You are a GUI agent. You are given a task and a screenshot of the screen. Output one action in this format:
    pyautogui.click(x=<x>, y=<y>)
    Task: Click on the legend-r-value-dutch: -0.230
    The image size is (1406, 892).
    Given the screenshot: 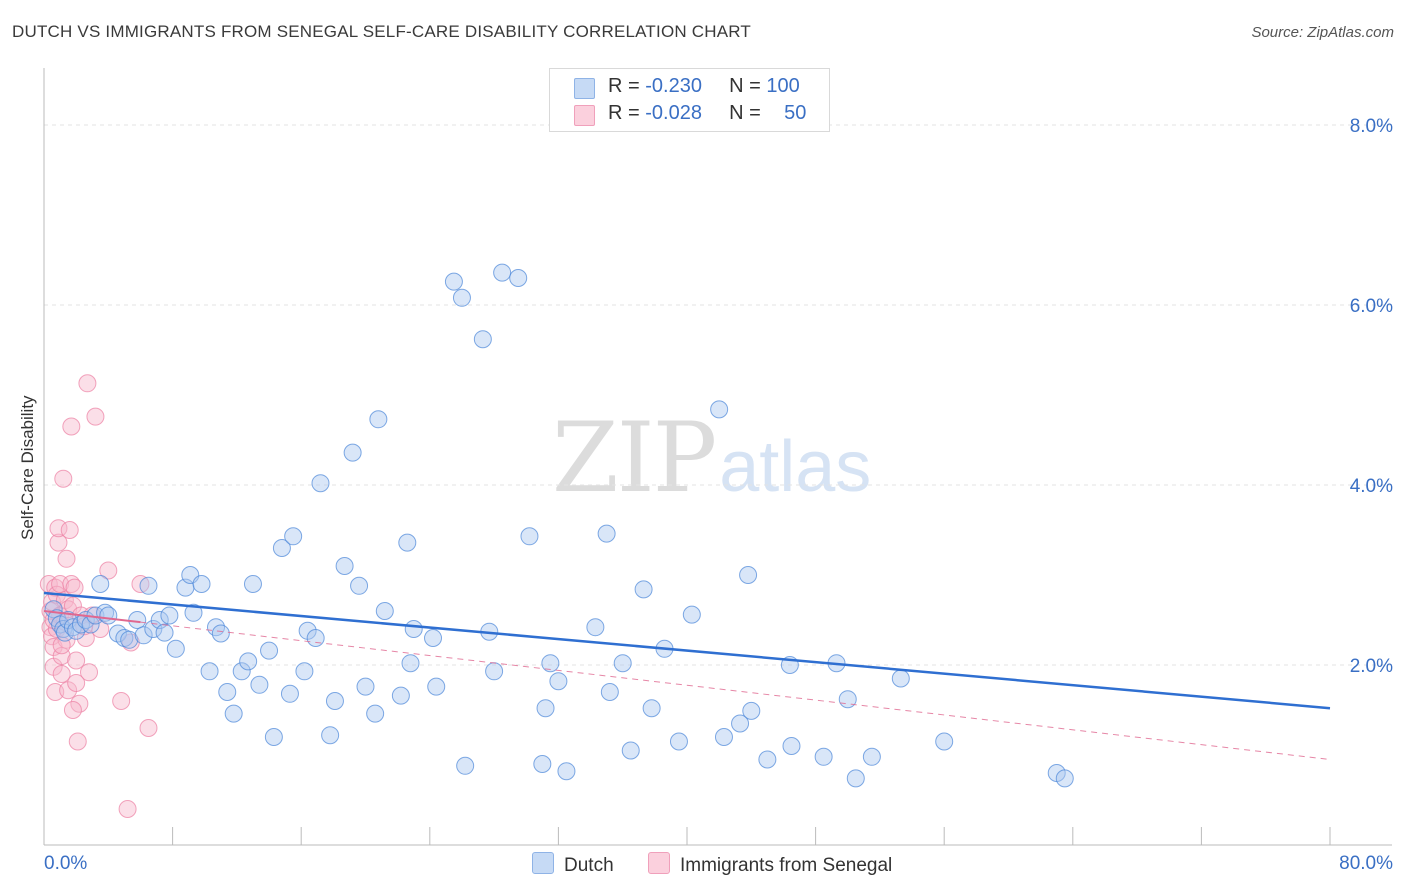 What is the action you would take?
    pyautogui.click(x=673, y=86)
    